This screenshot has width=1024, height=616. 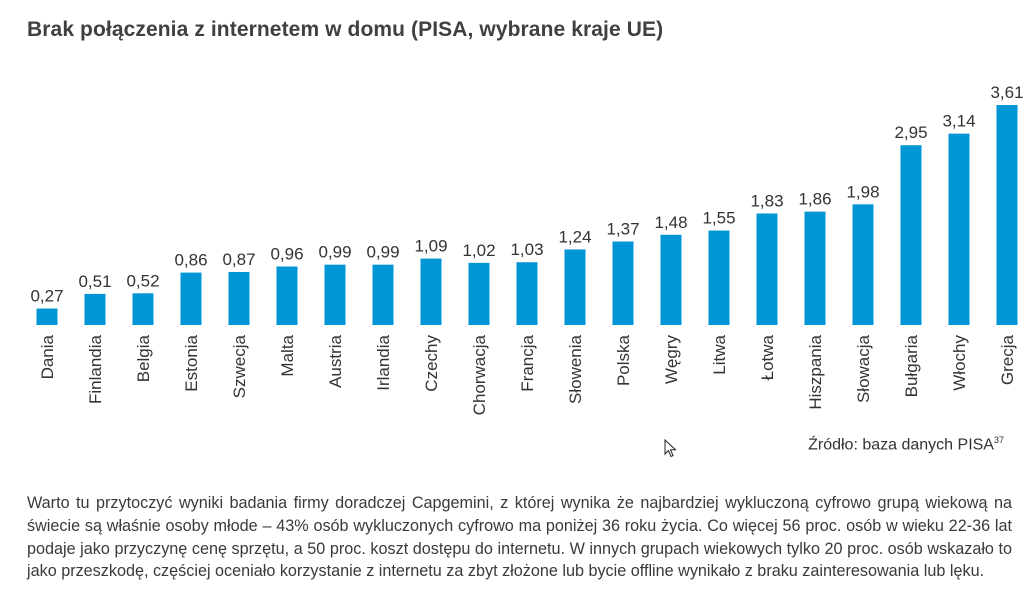 What do you see at coordinates (719, 354) in the screenshot?
I see `category-label-litwa: Litwa` at bounding box center [719, 354].